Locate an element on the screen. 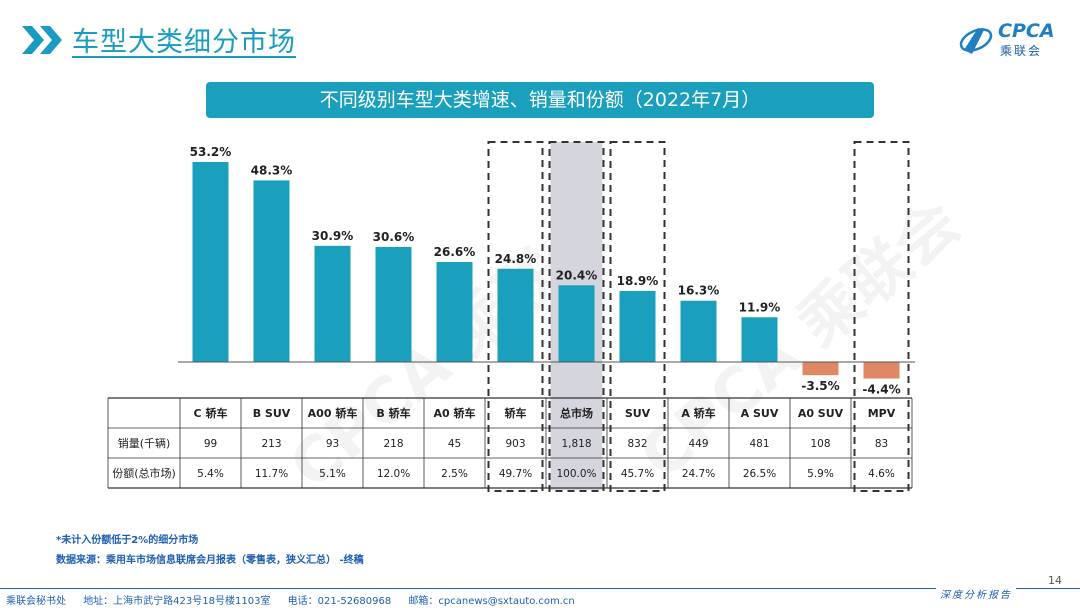 The width and height of the screenshot is (1080, 608). table-cell: 12.0% is located at coordinates (393, 474).